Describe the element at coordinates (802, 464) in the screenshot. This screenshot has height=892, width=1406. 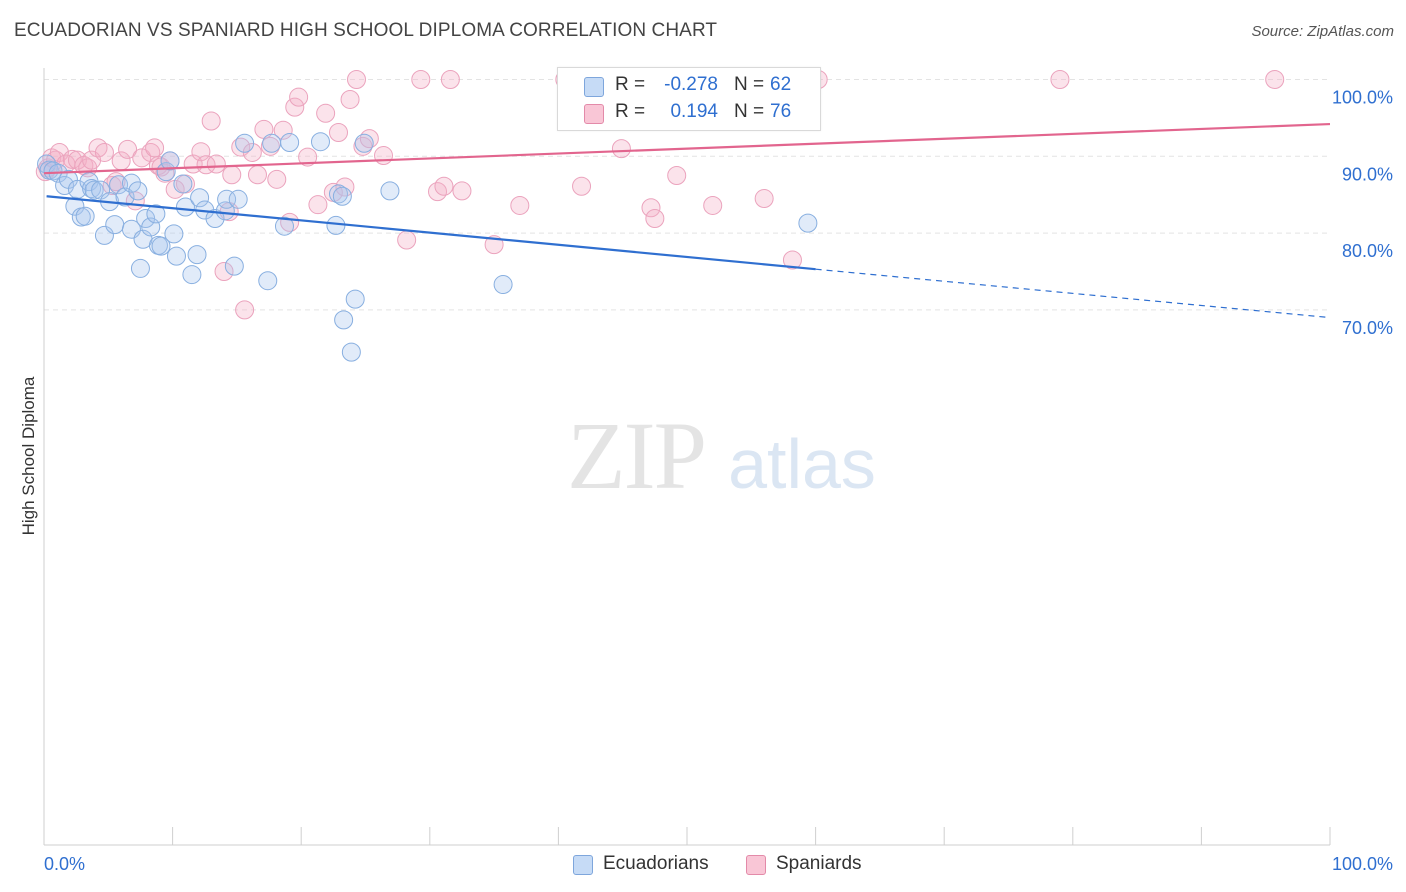
I see `watermark-atlas: atlas` at that location.